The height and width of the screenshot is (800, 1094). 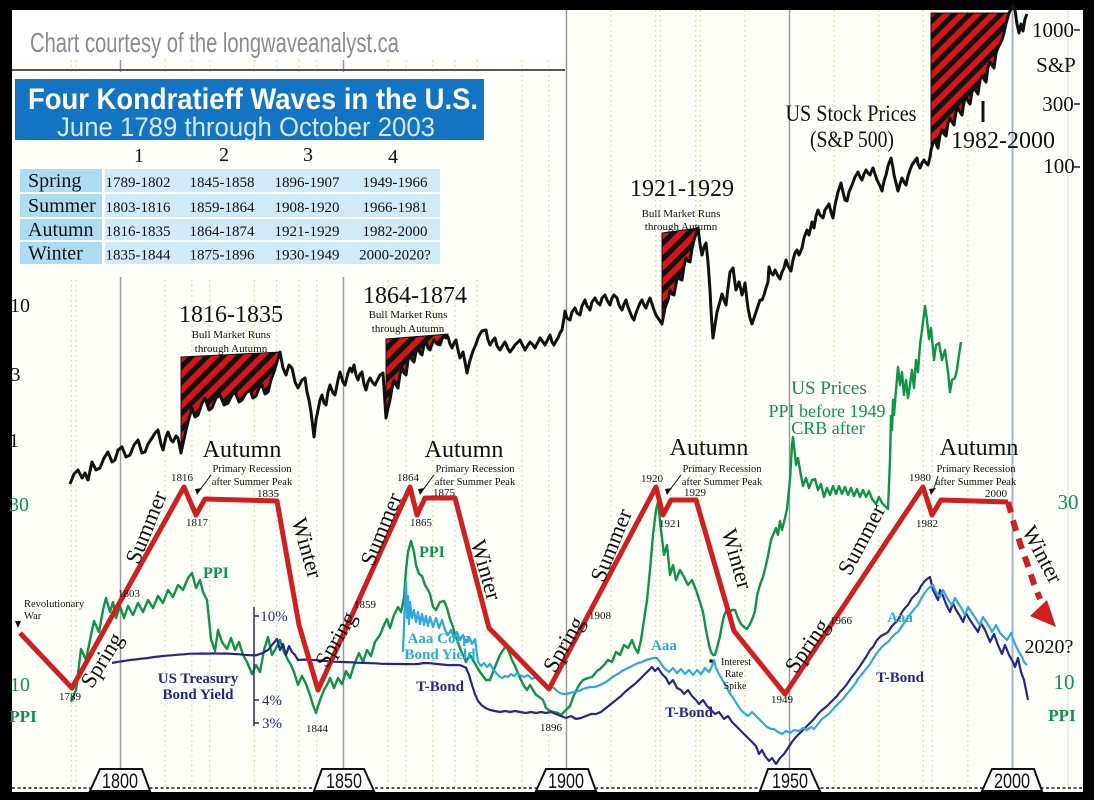 I want to click on svg-text: 4, so click(x=393, y=157).